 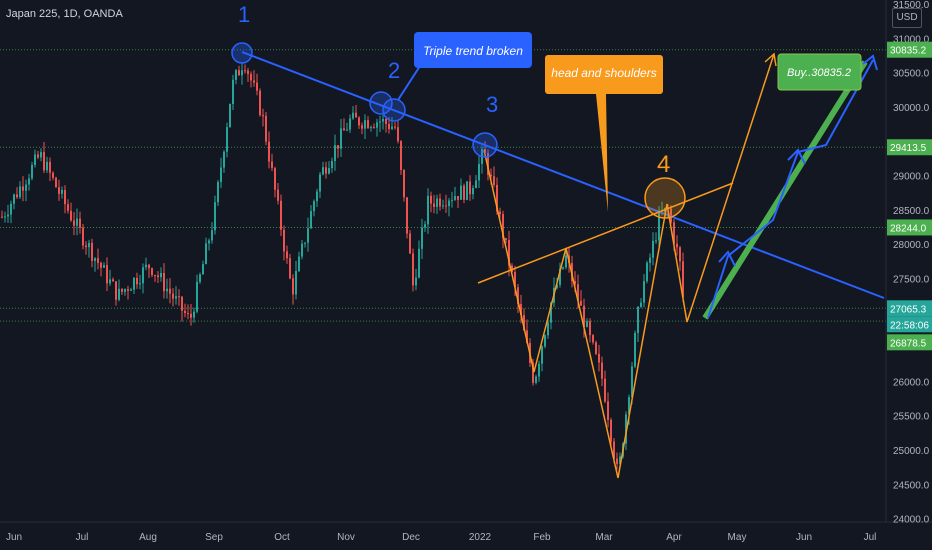 I want to click on callout-blue-pointer, so click(x=409, y=83).